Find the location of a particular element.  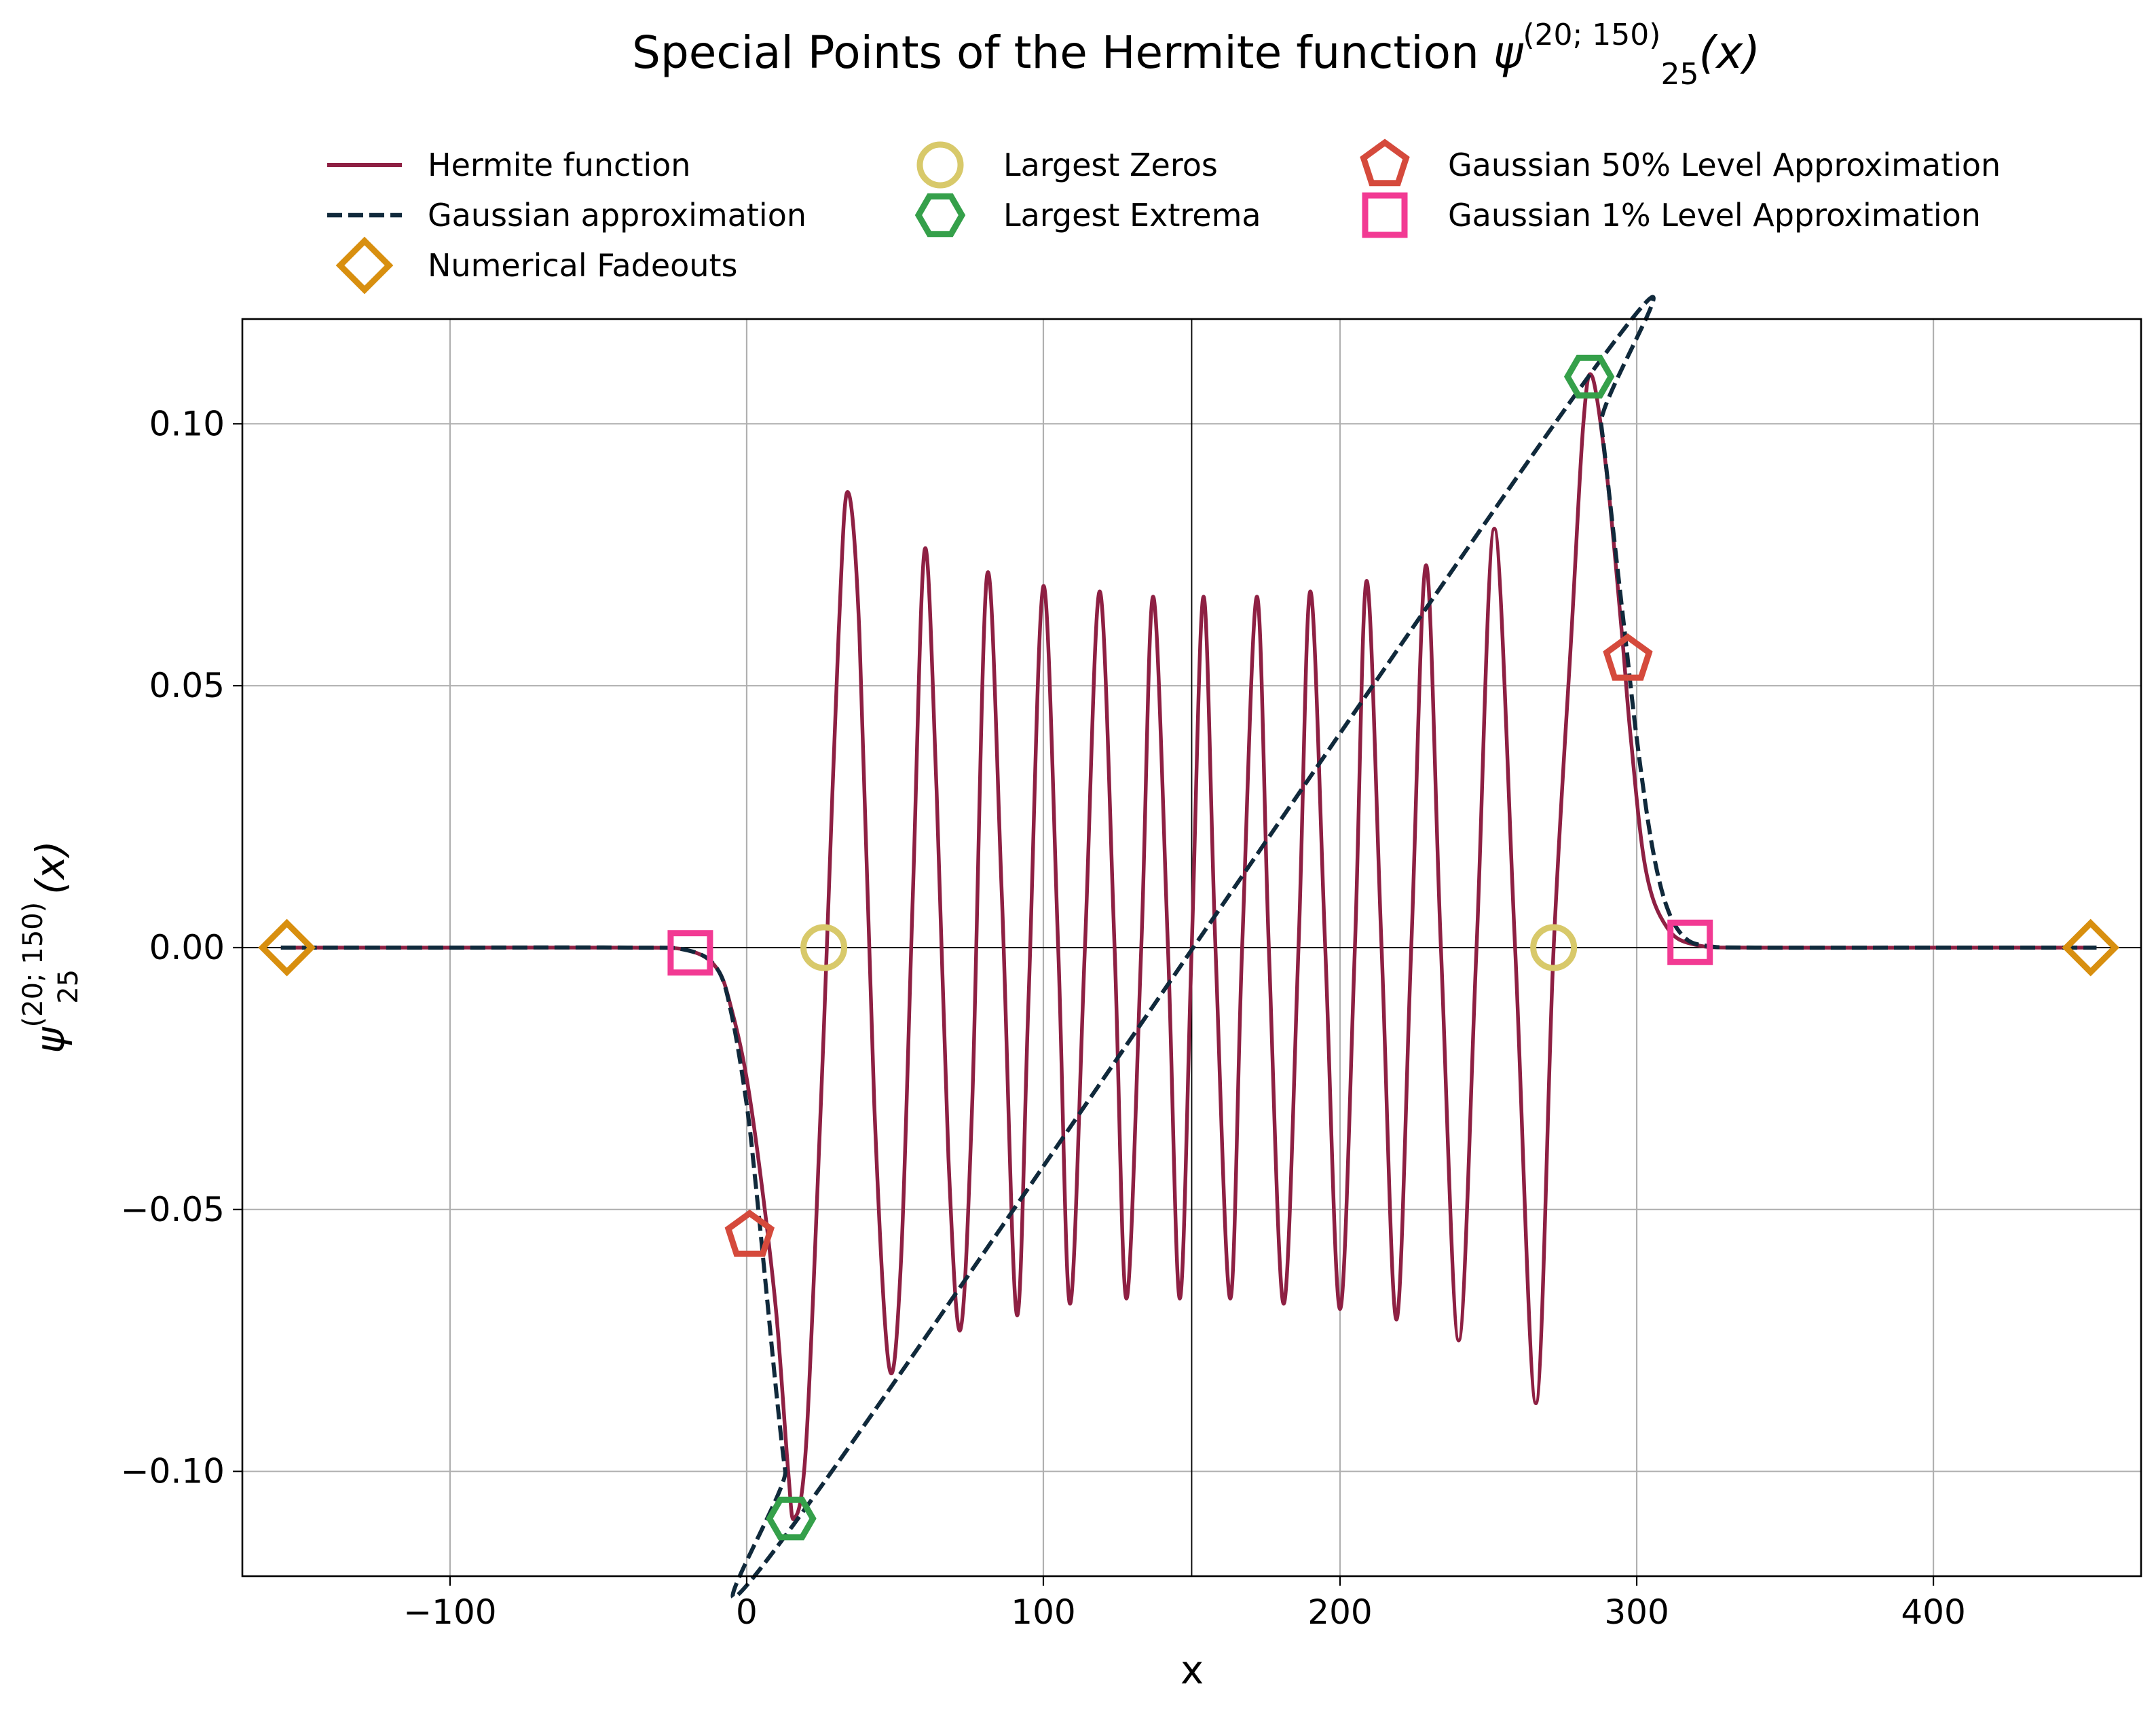

x-tick-label: 0 is located at coordinates (747, 1612).